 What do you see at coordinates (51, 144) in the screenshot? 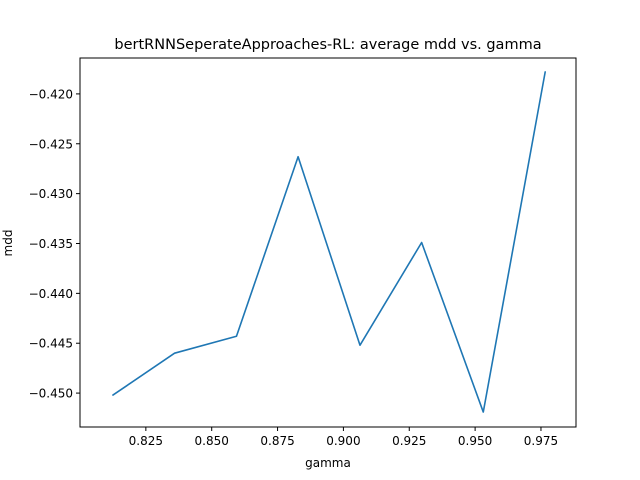
I see `y-tick-label: −0.425` at bounding box center [51, 144].